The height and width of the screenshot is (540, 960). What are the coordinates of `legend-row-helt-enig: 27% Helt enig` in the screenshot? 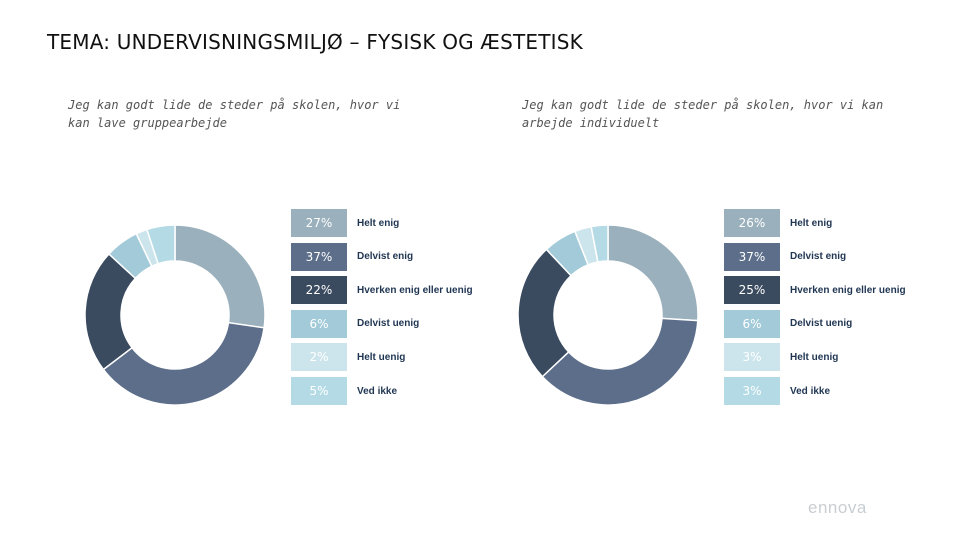 It's located at (391, 223).